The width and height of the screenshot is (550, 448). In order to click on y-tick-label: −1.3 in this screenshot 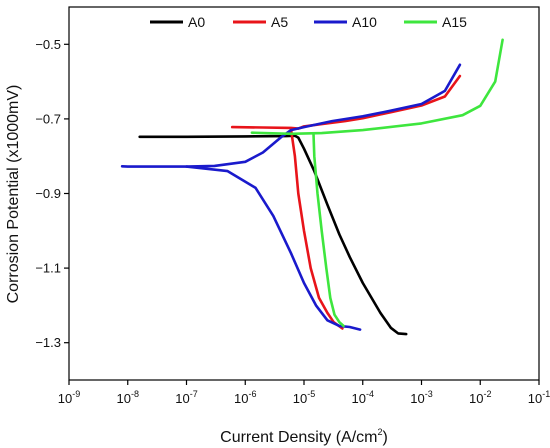, I will do `click(48, 342)`.